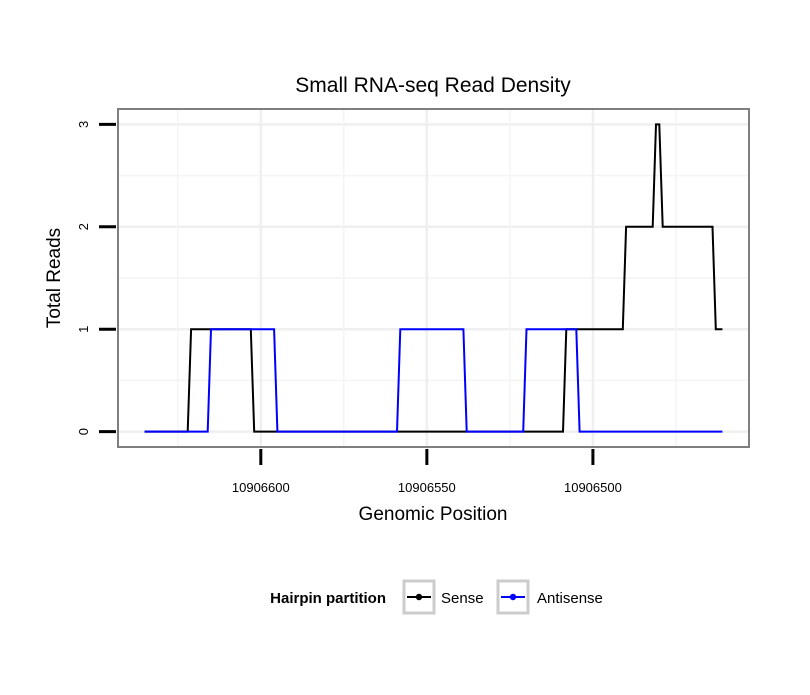 This screenshot has height=695, width=810. Describe the element at coordinates (513, 597) in the screenshot. I see `legend-swatch-antisense-point` at that location.